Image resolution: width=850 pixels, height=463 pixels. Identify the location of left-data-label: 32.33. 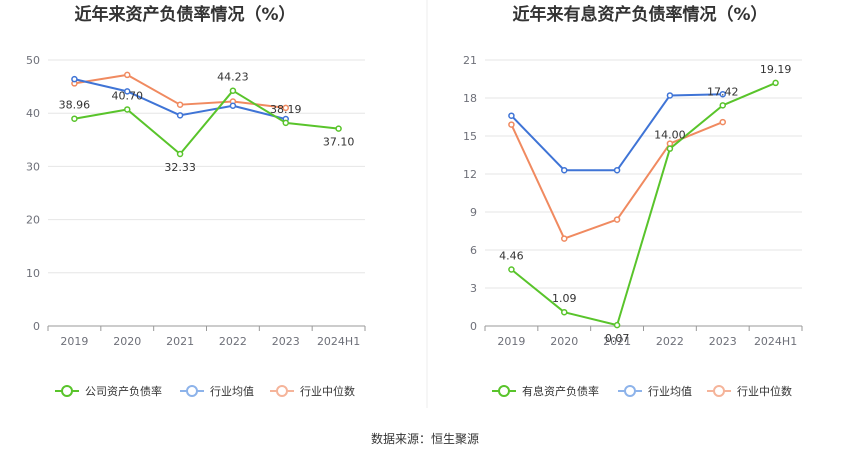
(180, 167).